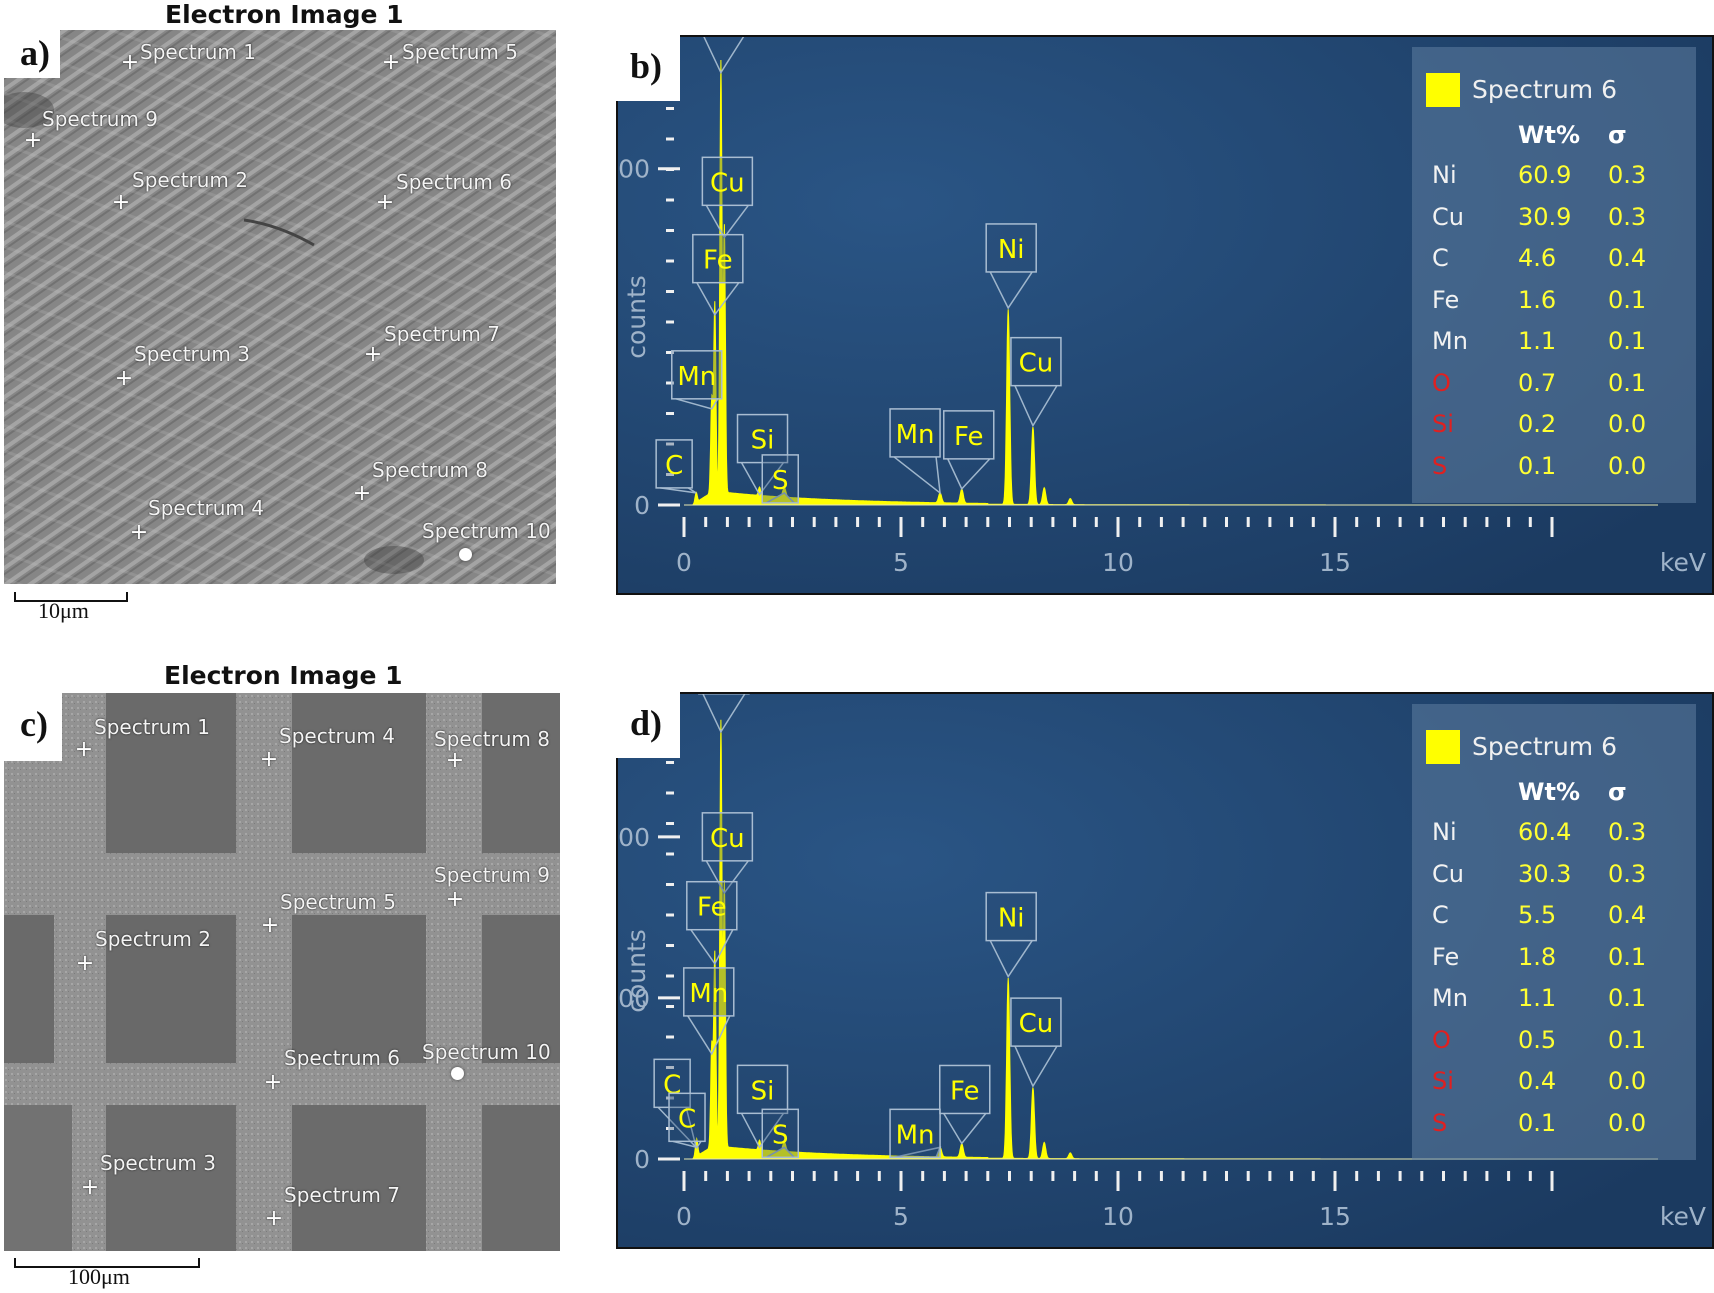 The width and height of the screenshot is (1714, 1293). What do you see at coordinates (763, 1091) in the screenshot?
I see `svg-text: Si` at bounding box center [763, 1091].